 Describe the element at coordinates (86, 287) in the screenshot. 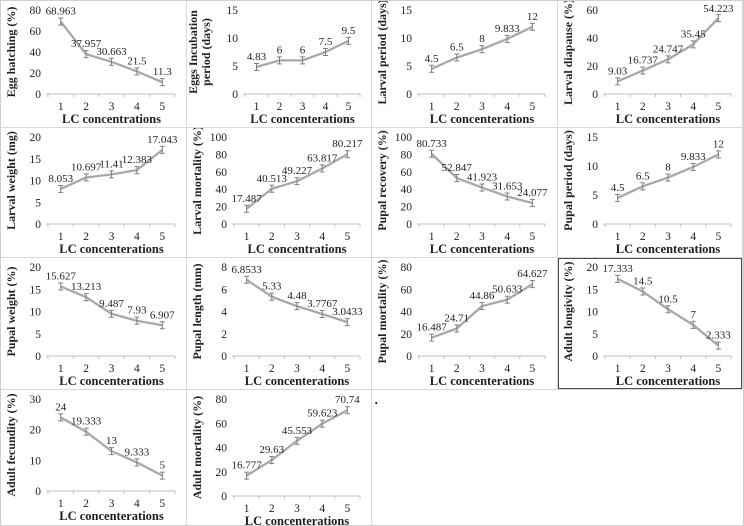

I see `data-point-label: 13.213` at that location.